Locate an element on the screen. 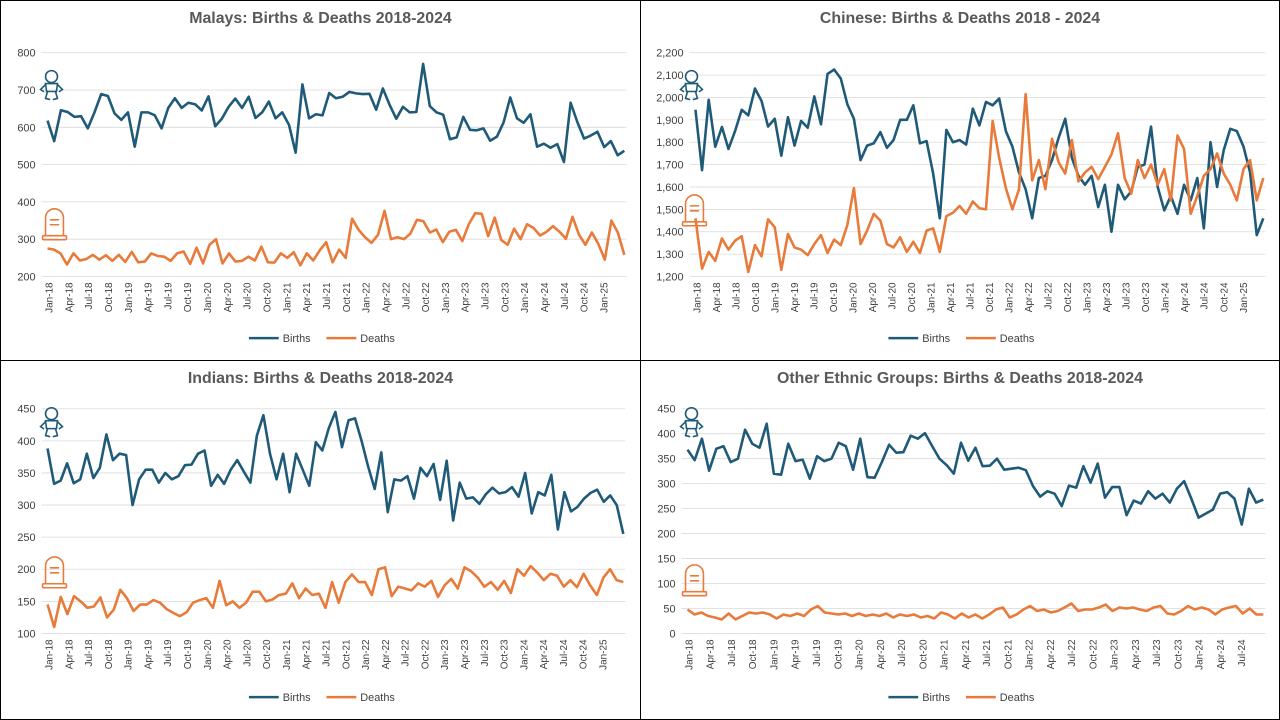 Image resolution: width=1280 pixels, height=720 pixels. x-tick-label: Jan-20 is located at coordinates (208, 297).